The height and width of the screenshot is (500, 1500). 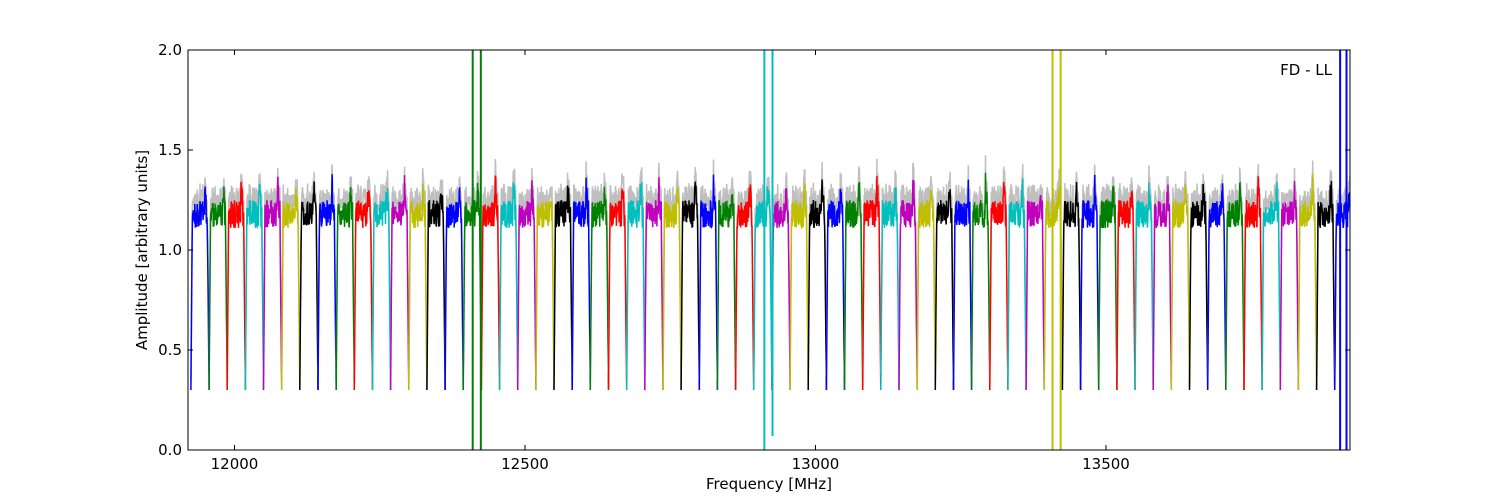 What do you see at coordinates (142, 250) in the screenshot?
I see `y-axis-label: Amplitude [arbitrary units]` at bounding box center [142, 250].